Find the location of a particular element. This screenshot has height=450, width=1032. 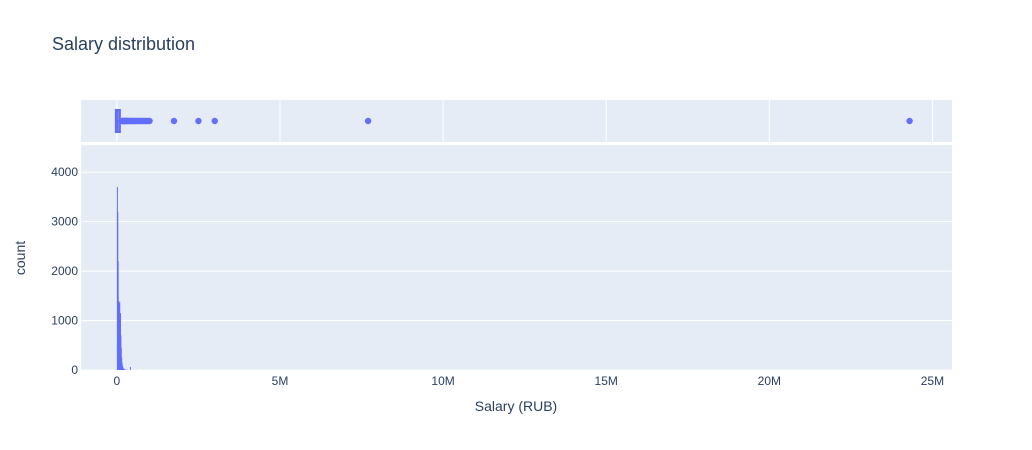

y-axis-title: count is located at coordinates (20, 258).